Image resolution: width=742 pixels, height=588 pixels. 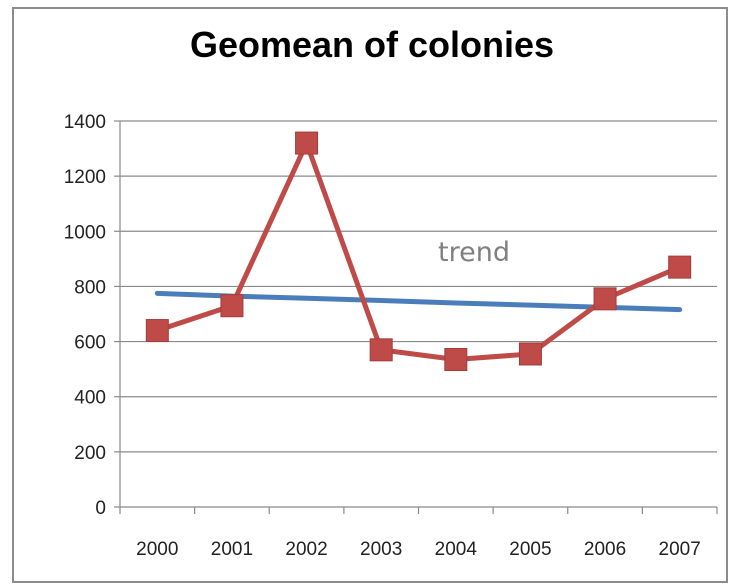 What do you see at coordinates (605, 299) in the screenshot?
I see `data-point-2006` at bounding box center [605, 299].